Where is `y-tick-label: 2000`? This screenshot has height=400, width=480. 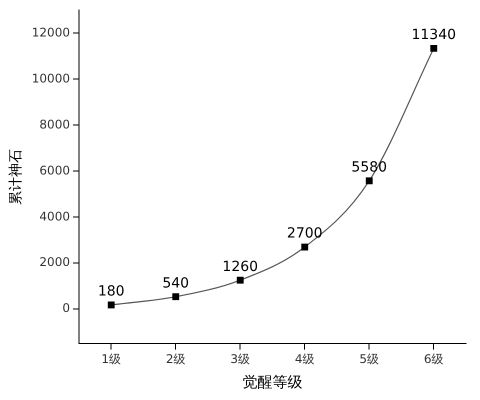
y-tick-label: 2000 is located at coordinates (54, 262).